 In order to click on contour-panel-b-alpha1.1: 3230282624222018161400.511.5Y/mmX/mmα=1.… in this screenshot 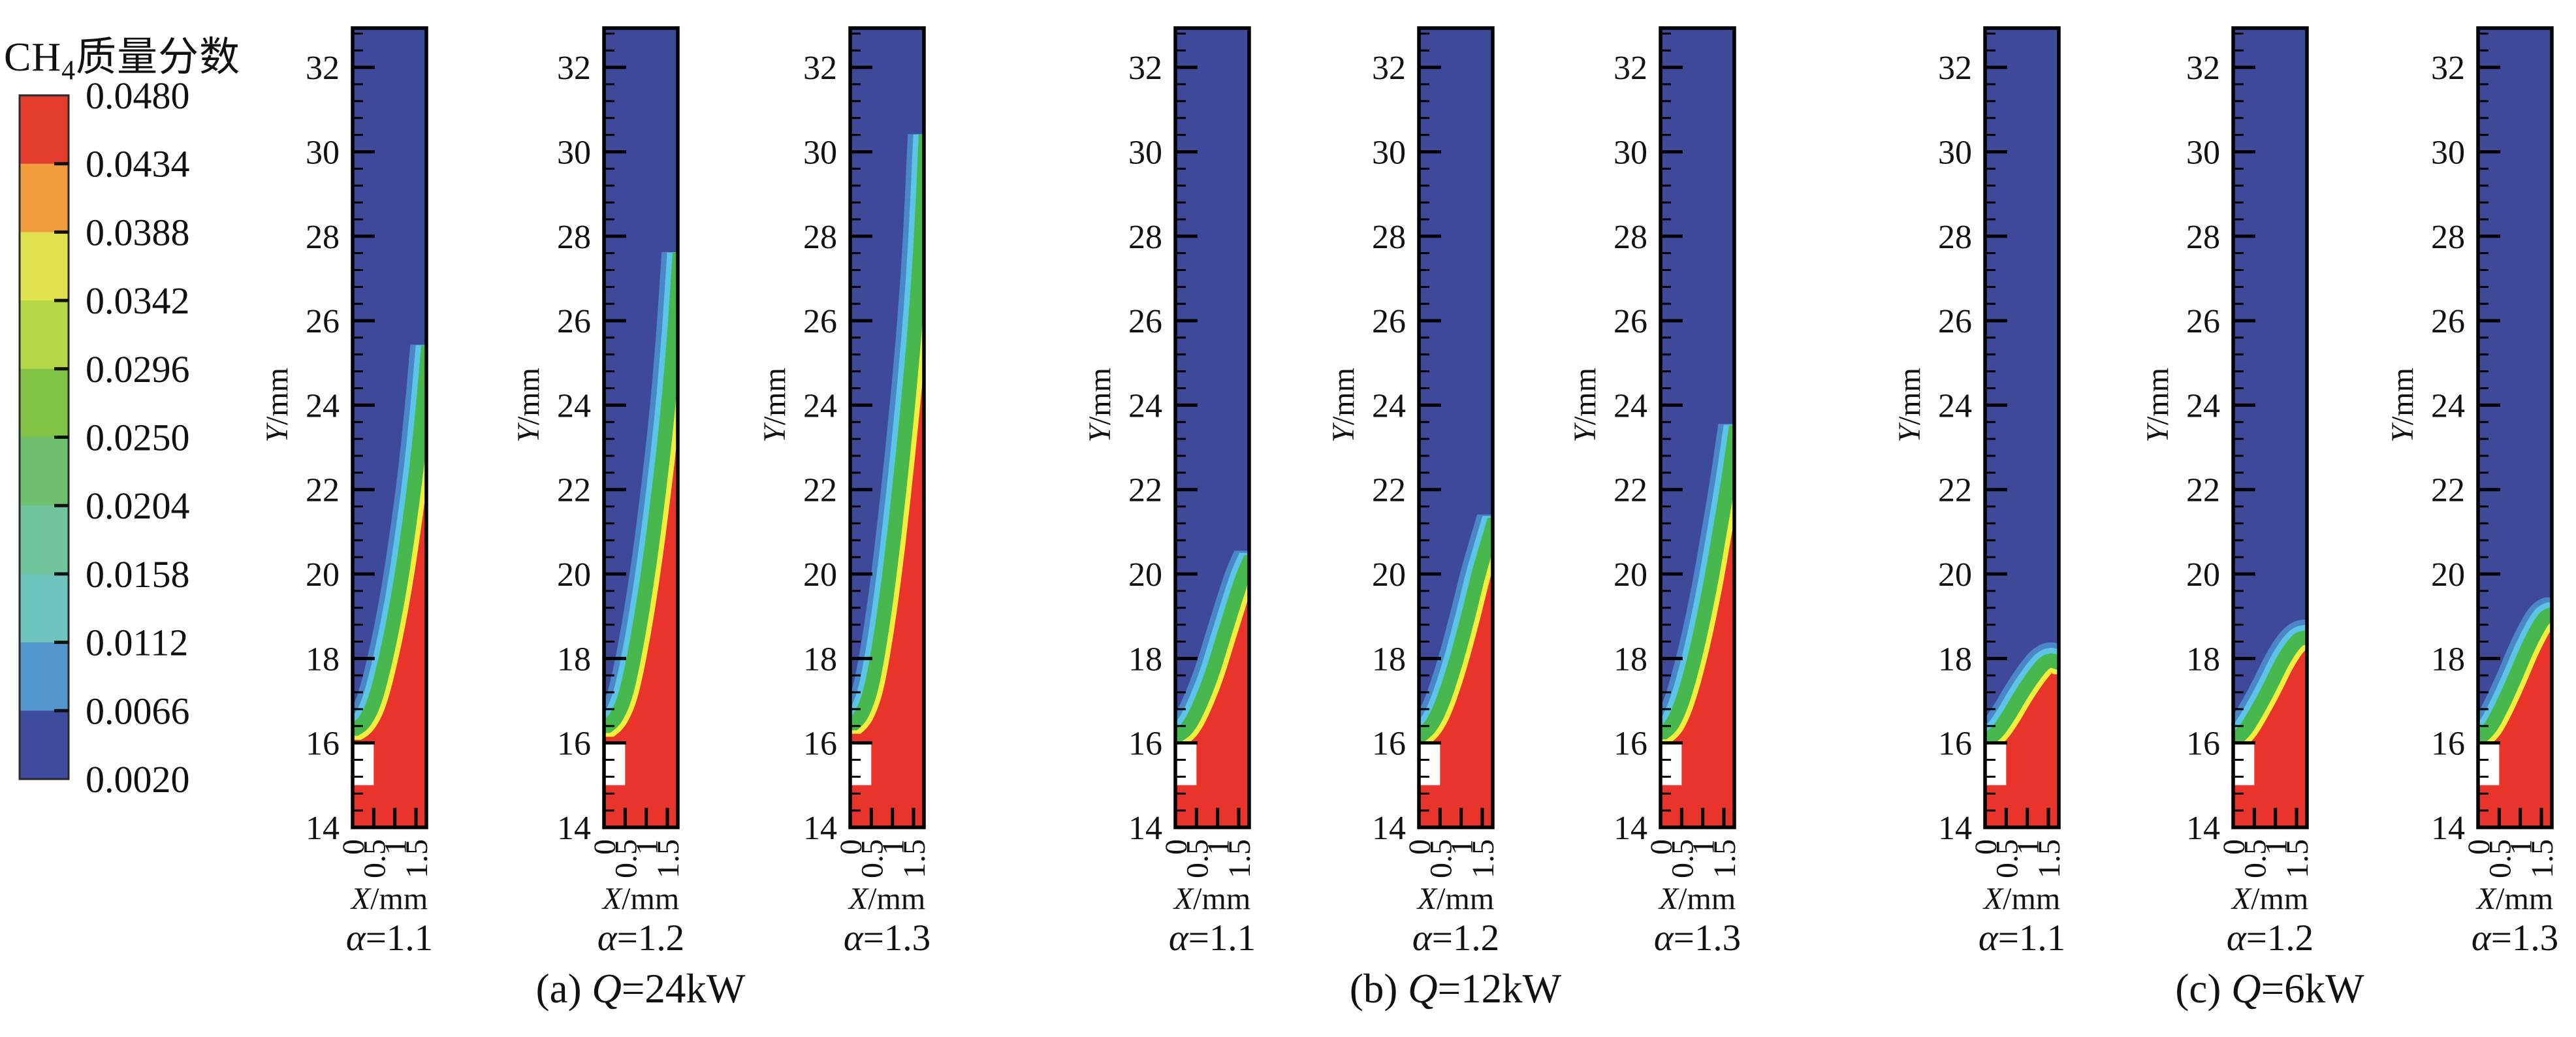, I will do `click(1170, 492)`.